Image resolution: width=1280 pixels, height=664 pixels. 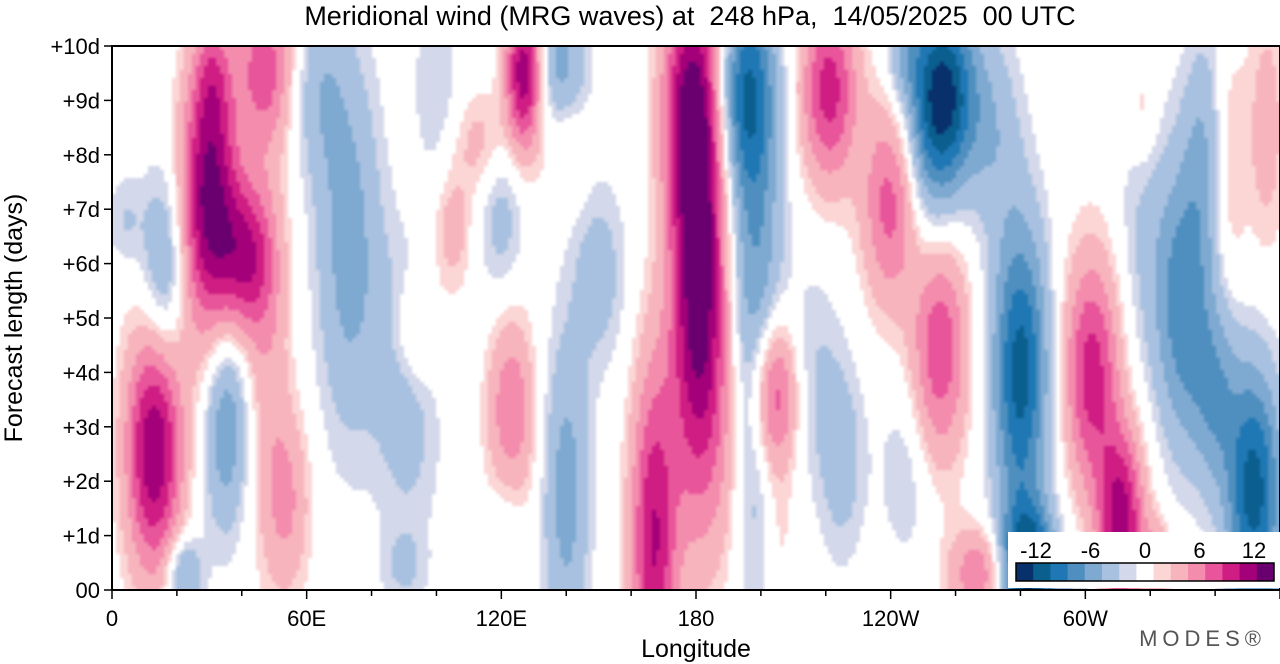 What do you see at coordinates (891, 618) in the screenshot?
I see `x-tick-label: 120W` at bounding box center [891, 618].